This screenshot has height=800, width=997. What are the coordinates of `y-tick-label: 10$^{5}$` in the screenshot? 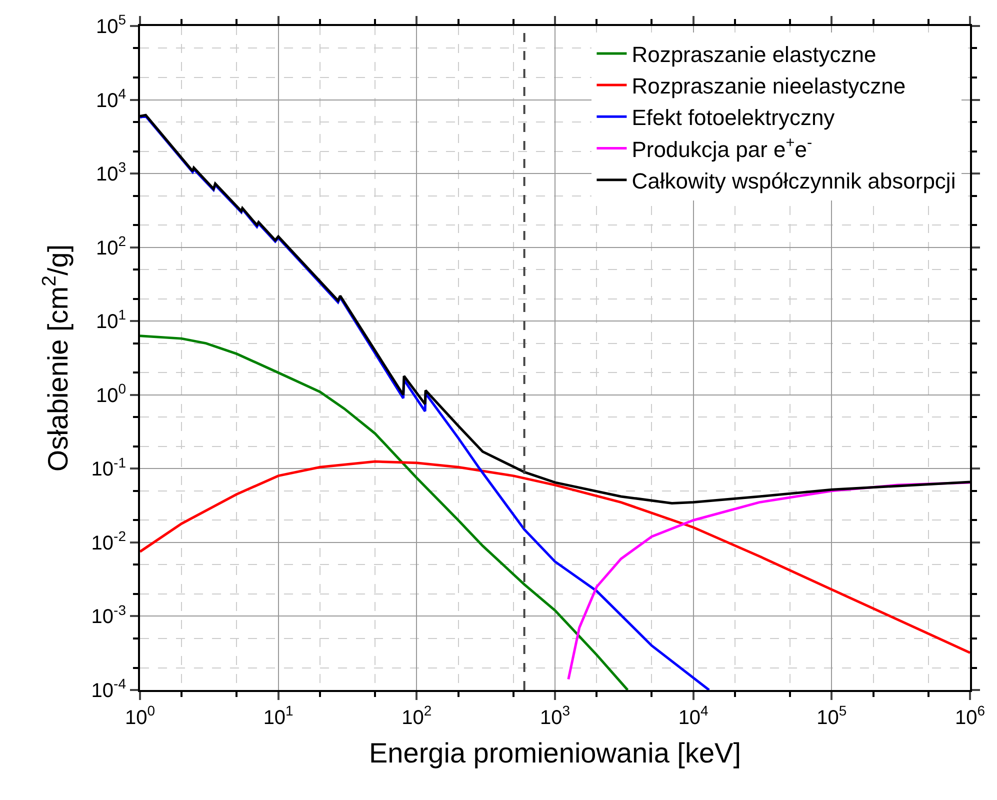 It's located at (111, 25).